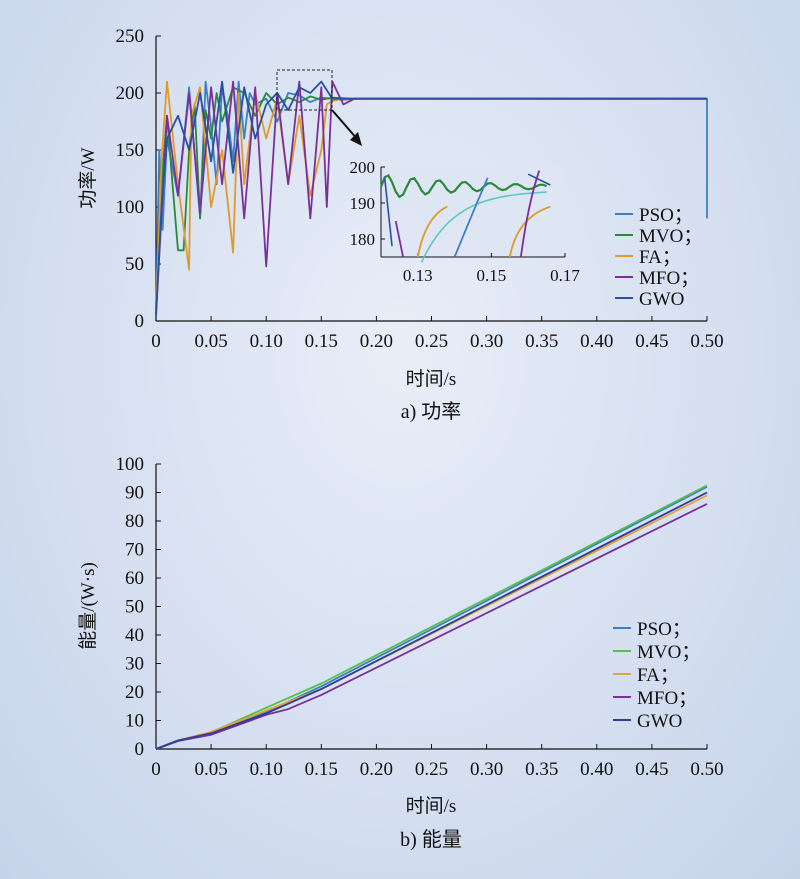 Image resolution: width=800 pixels, height=879 pixels. Describe the element at coordinates (659, 721) in the screenshot. I see `energy-legend-label-gwo: GWO` at that location.